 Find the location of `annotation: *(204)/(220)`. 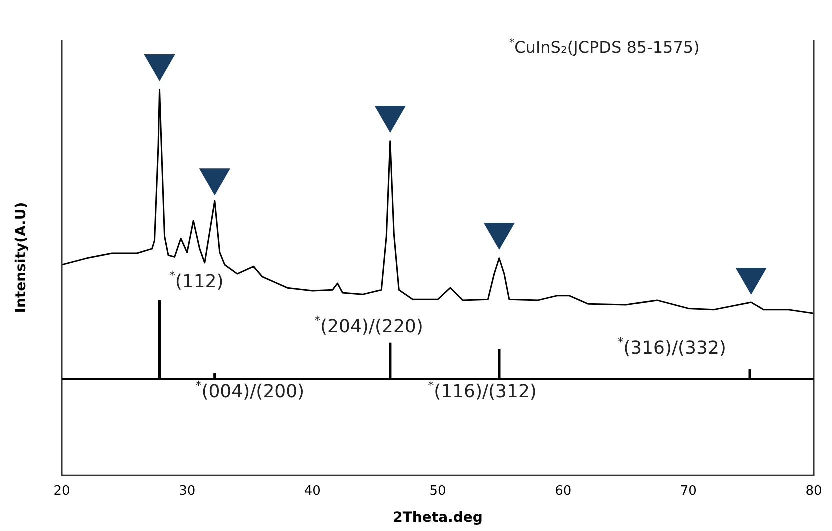

annotation: *(204)/(220) is located at coordinates (369, 326).